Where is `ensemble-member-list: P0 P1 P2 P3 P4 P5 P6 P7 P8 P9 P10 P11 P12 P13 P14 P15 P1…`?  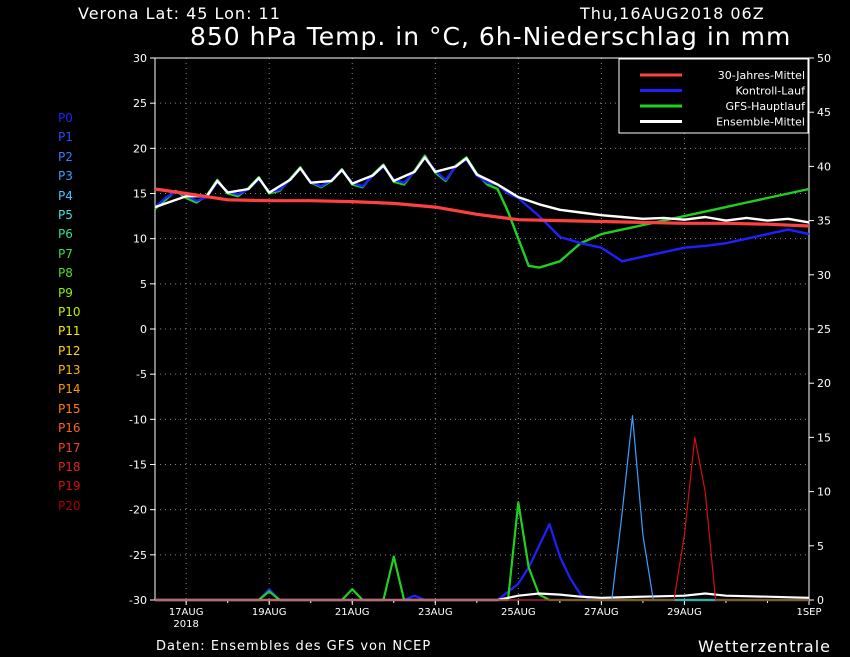 ensemble-member-list: P0 P1 P2 P3 P4 P5 P6 P7 P8 P9 P10 P11 P12 P13 P14 P15 P1… is located at coordinates (78, 312).